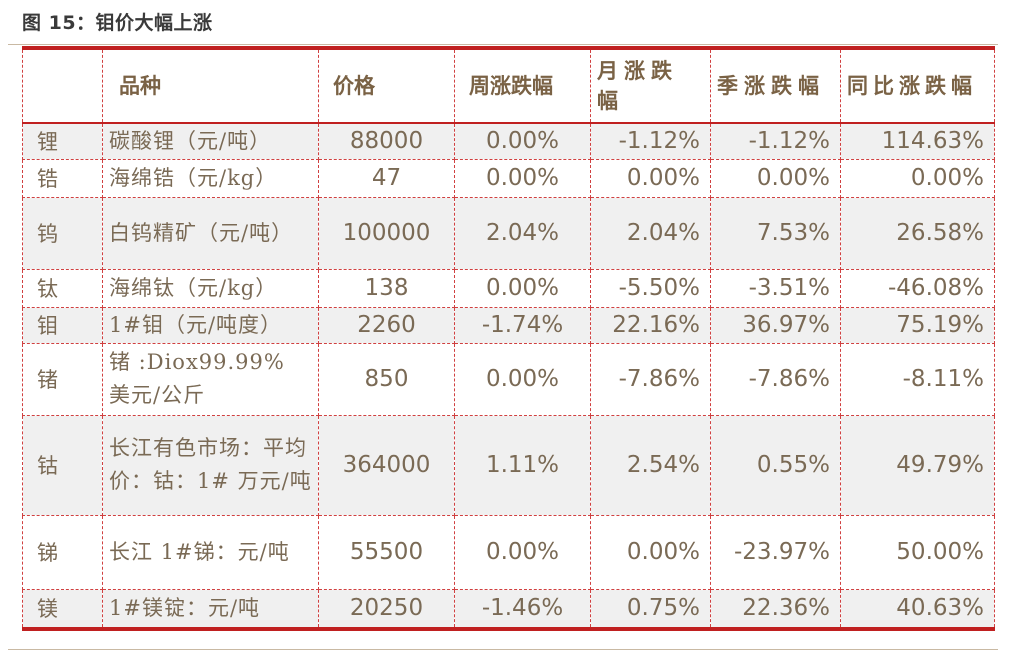 This screenshot has width=1014, height=659. I want to click on table-row: 锂碳酸锂（元/吨） 88000 0.00% -1.12% -1.12% 114.63%, so click(508, 141).